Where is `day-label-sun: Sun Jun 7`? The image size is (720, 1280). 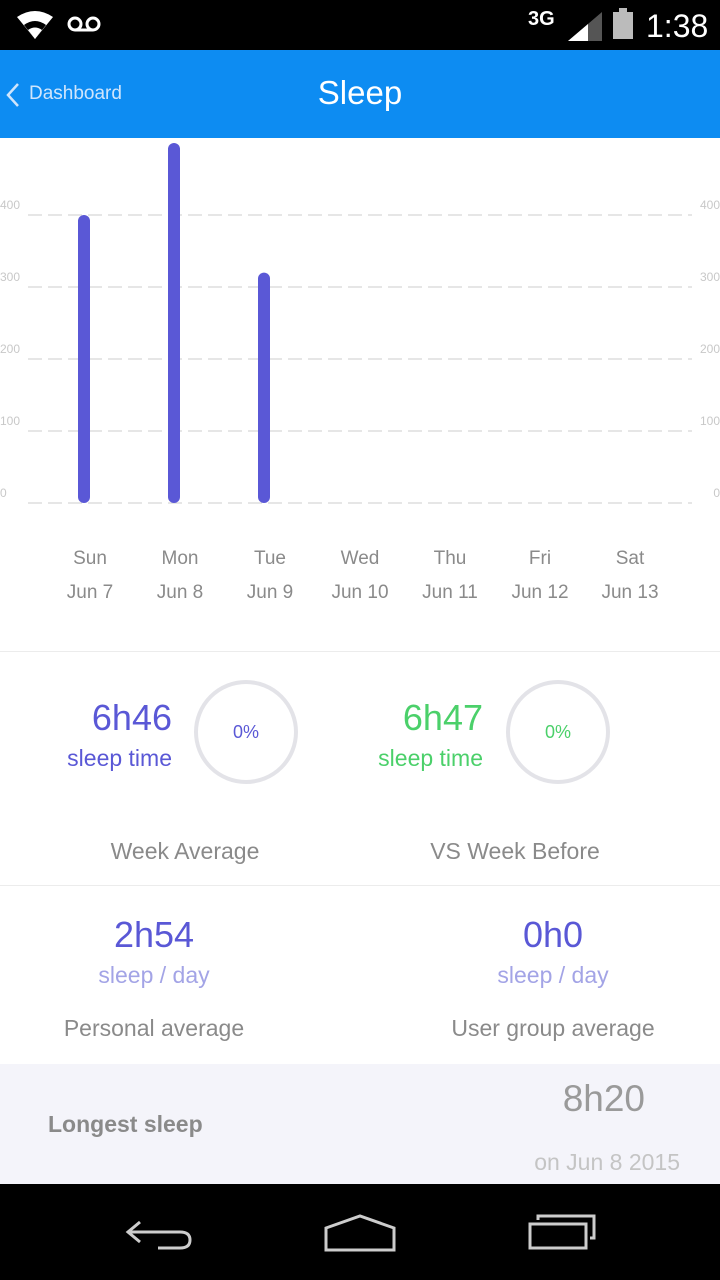
day-label-sun: Sun Jun 7 is located at coordinates (90, 576).